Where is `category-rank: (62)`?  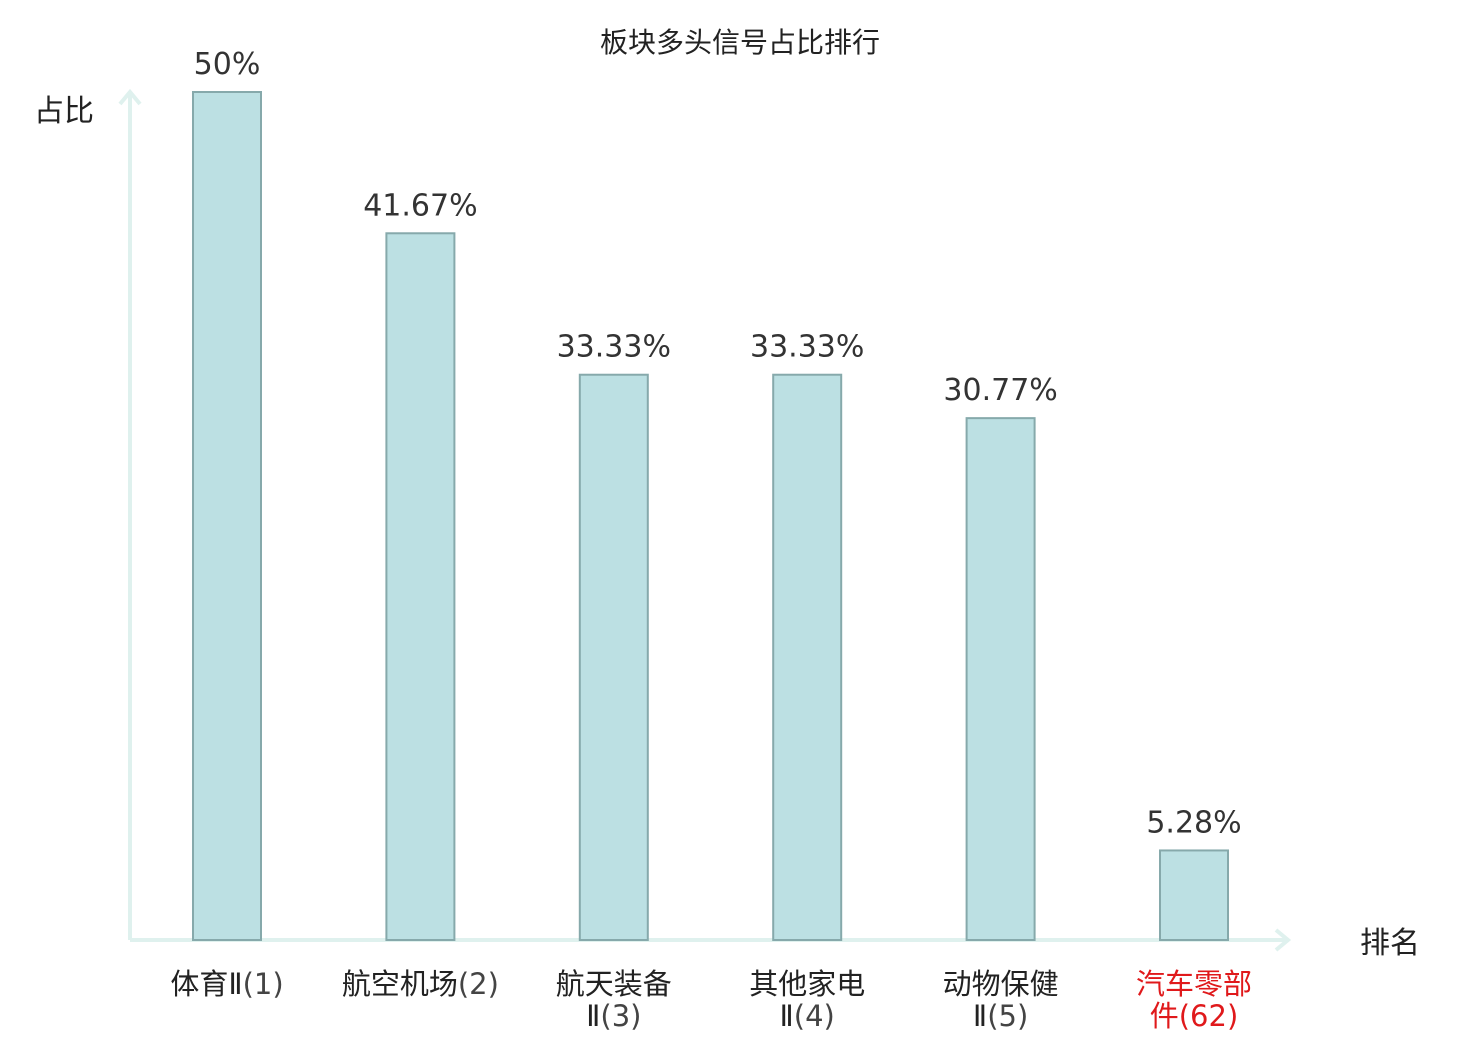
category-rank: (62) is located at coordinates (1209, 1016).